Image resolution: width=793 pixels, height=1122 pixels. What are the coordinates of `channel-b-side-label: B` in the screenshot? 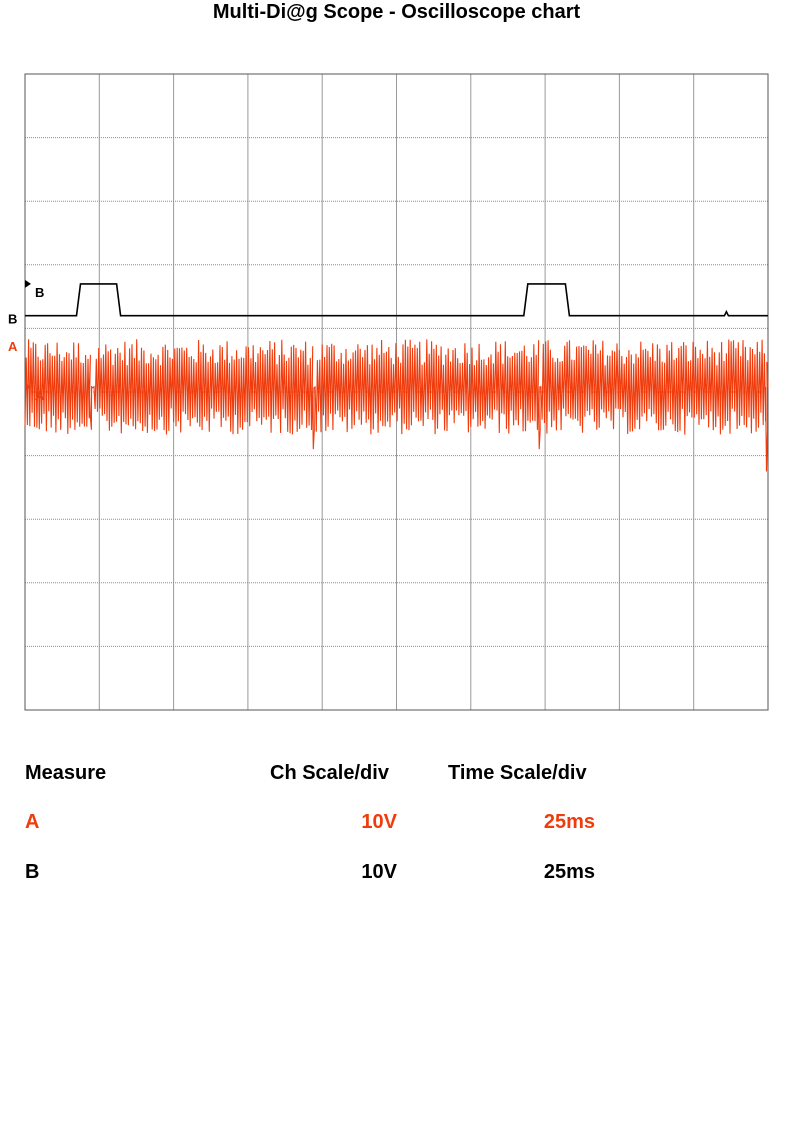 It's located at (12, 319).